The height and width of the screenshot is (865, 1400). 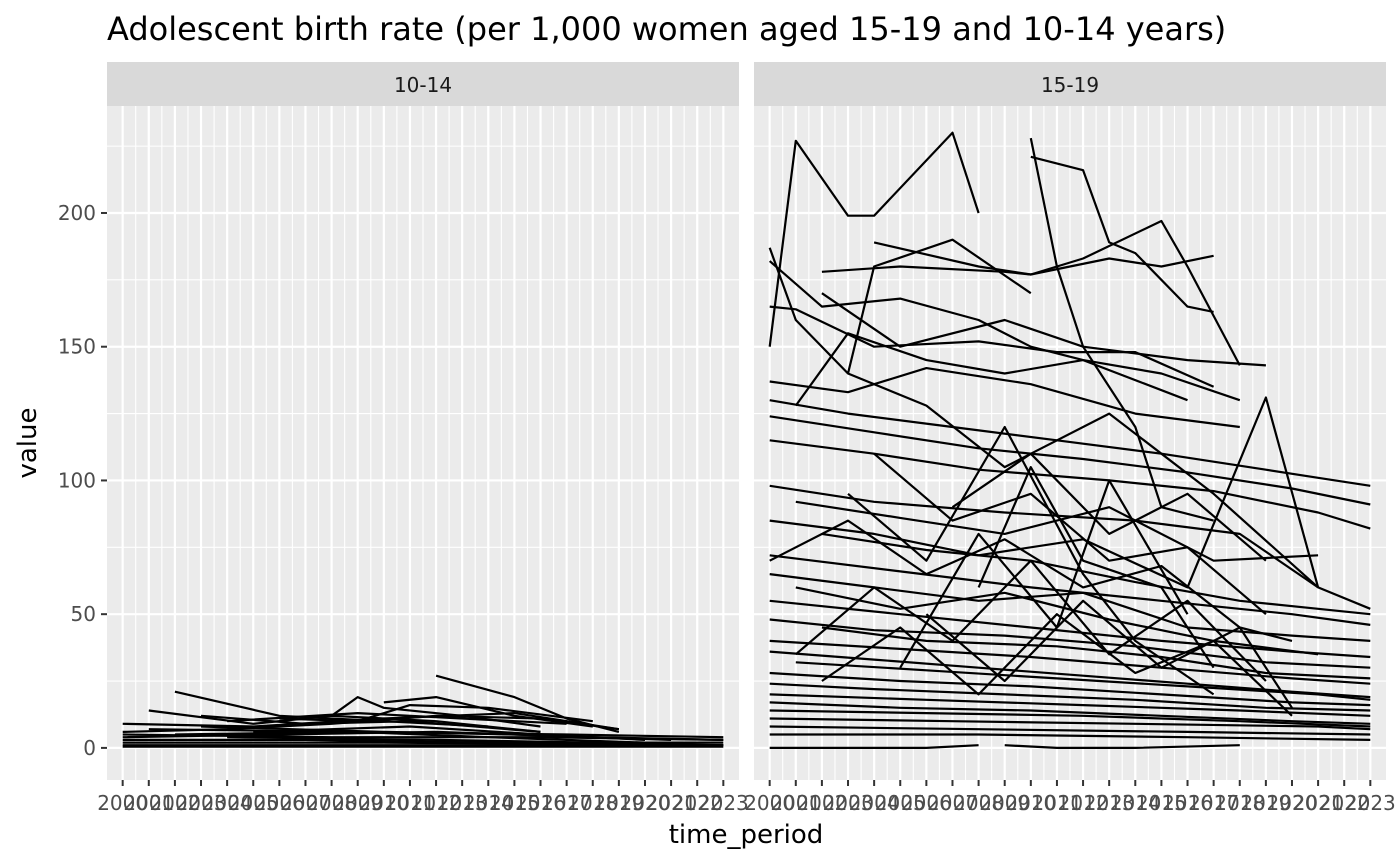 I want to click on y-tick-label: 50, so click(x=83, y=614).